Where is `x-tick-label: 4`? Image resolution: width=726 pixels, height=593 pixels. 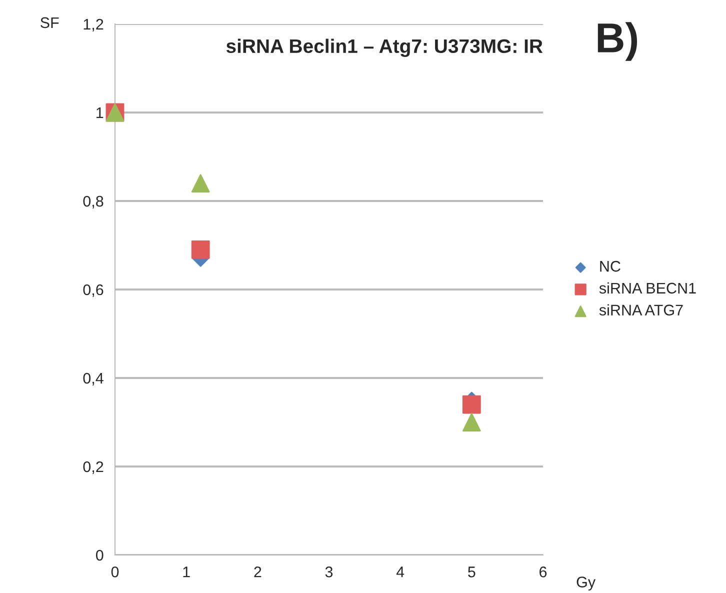
x-tick-label: 4 is located at coordinates (400, 572).